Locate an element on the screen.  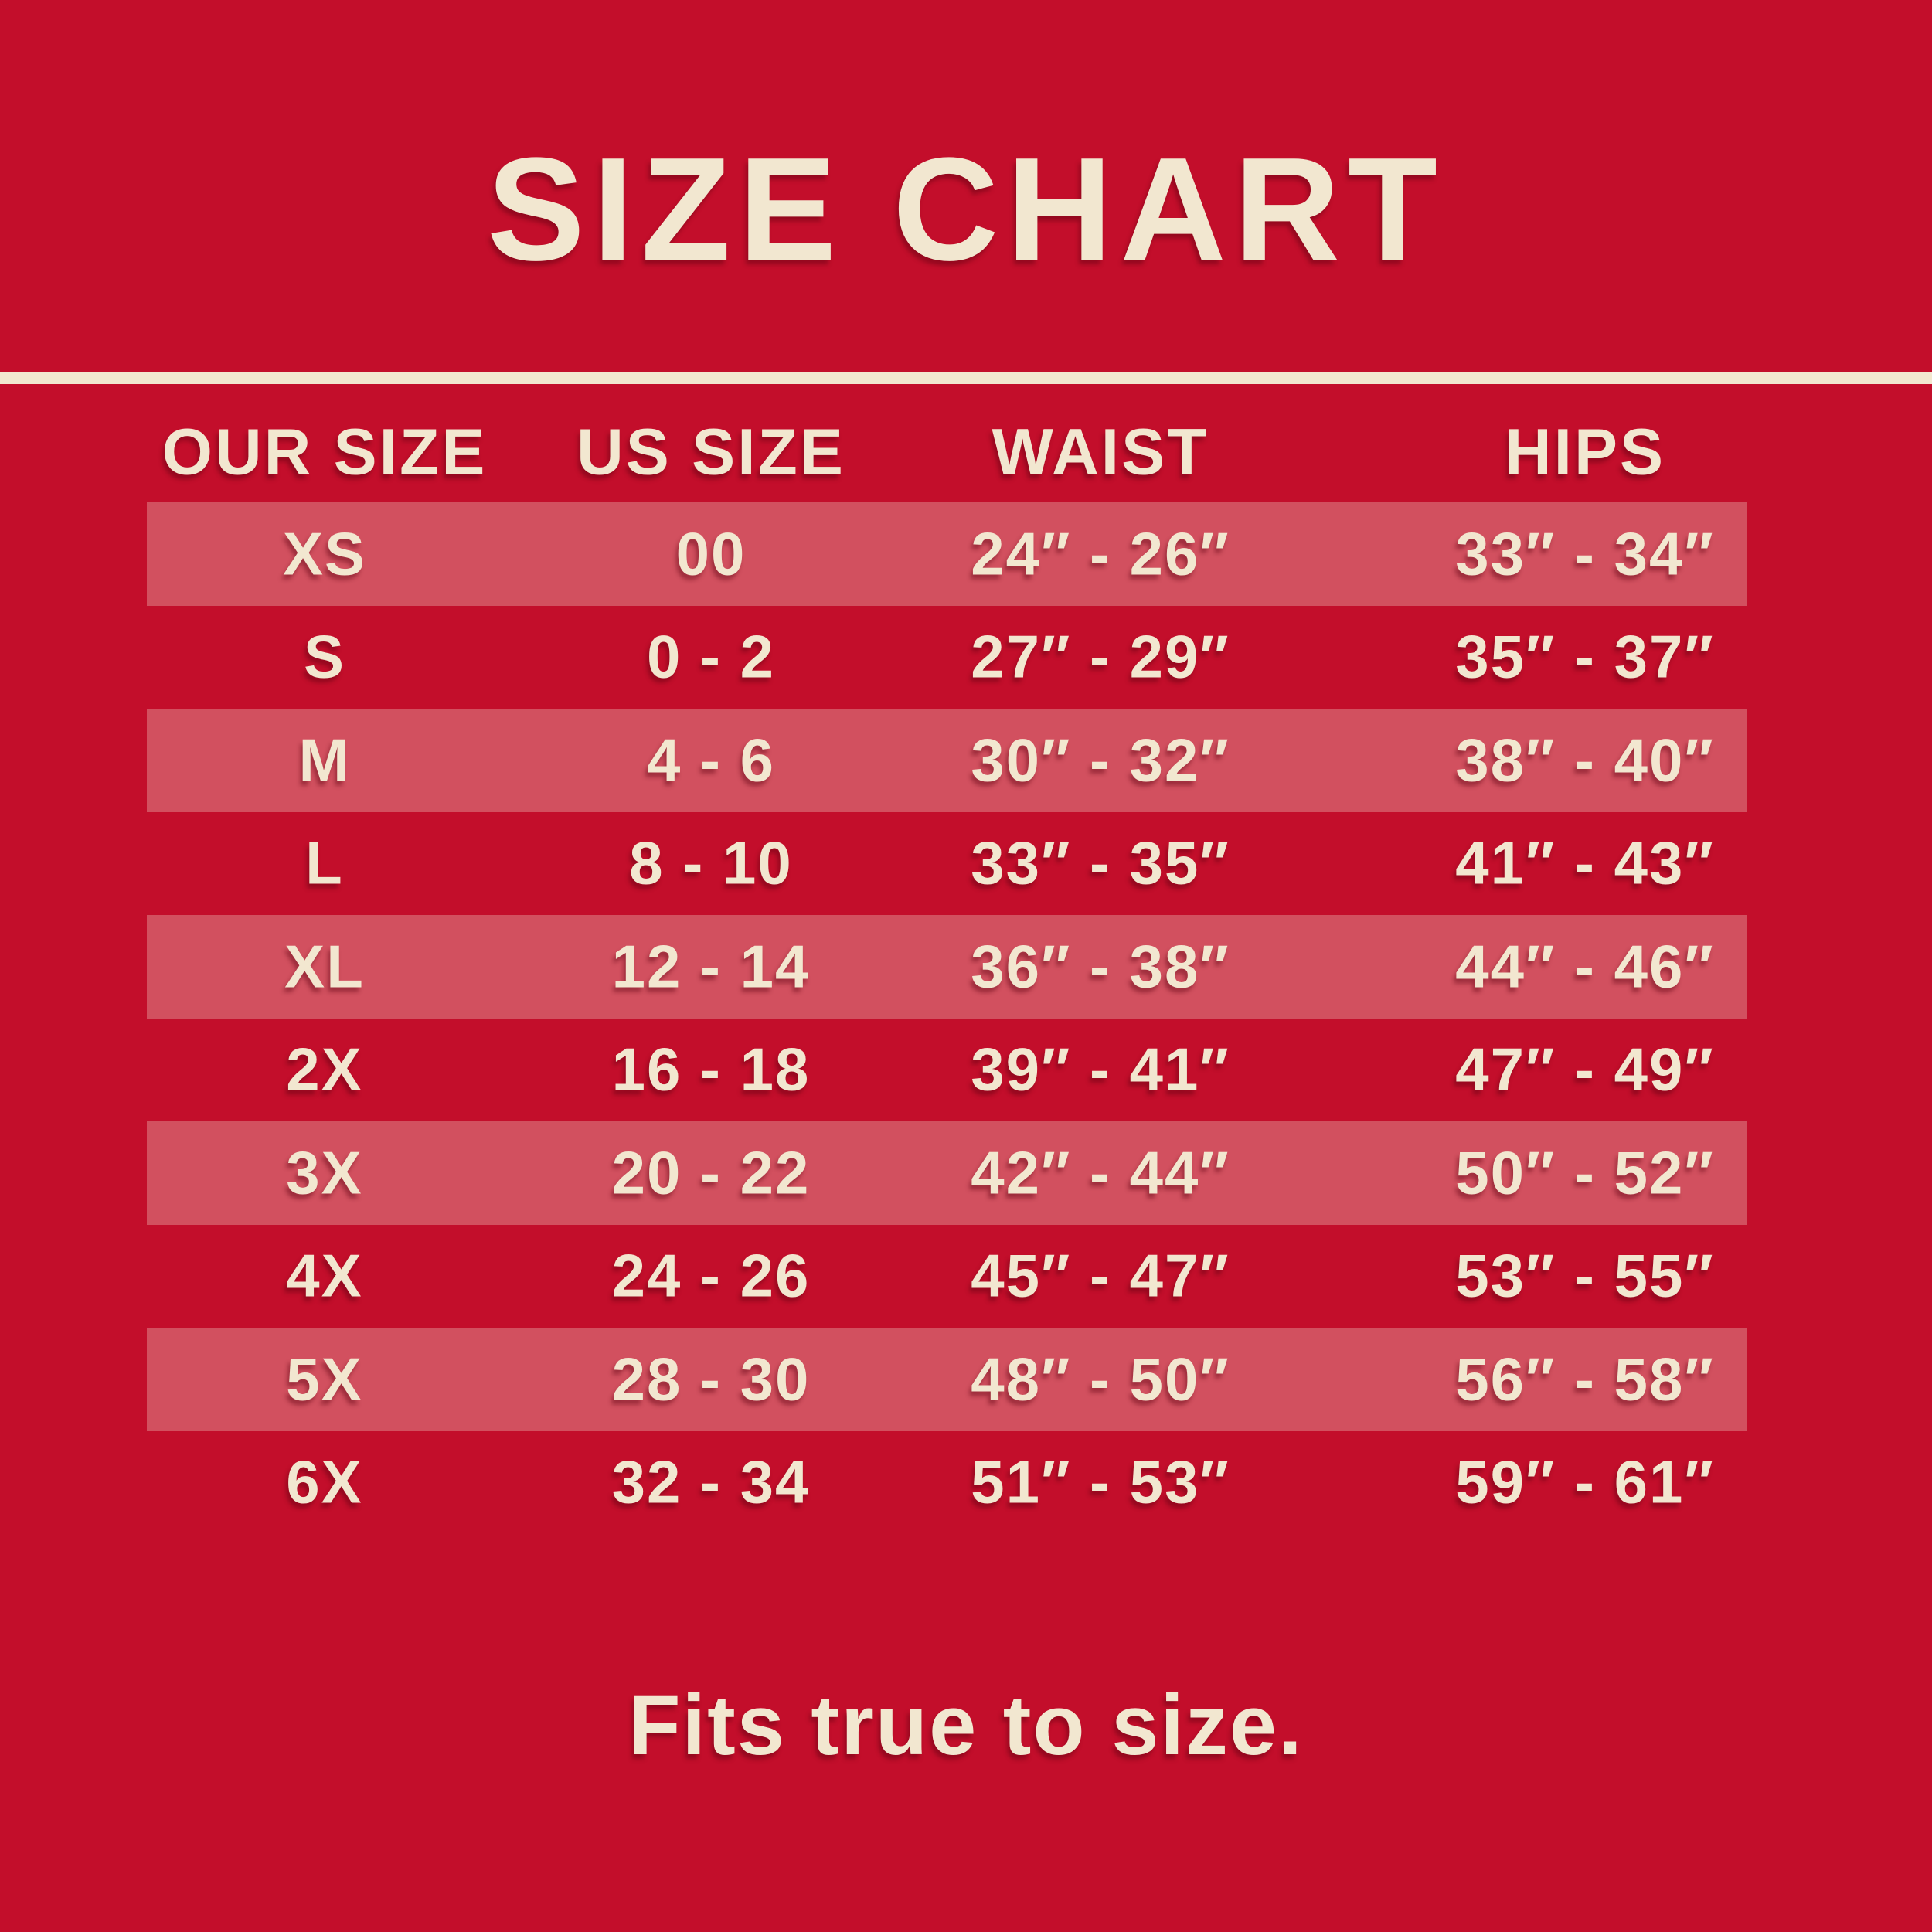
us-size-value: 16 - 18 is located at coordinates (711, 1070).